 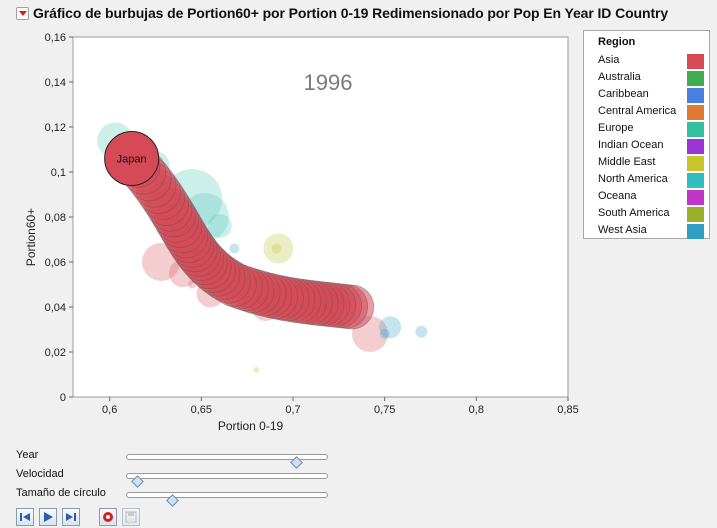 I want to click on record-icon, so click(x=108, y=517).